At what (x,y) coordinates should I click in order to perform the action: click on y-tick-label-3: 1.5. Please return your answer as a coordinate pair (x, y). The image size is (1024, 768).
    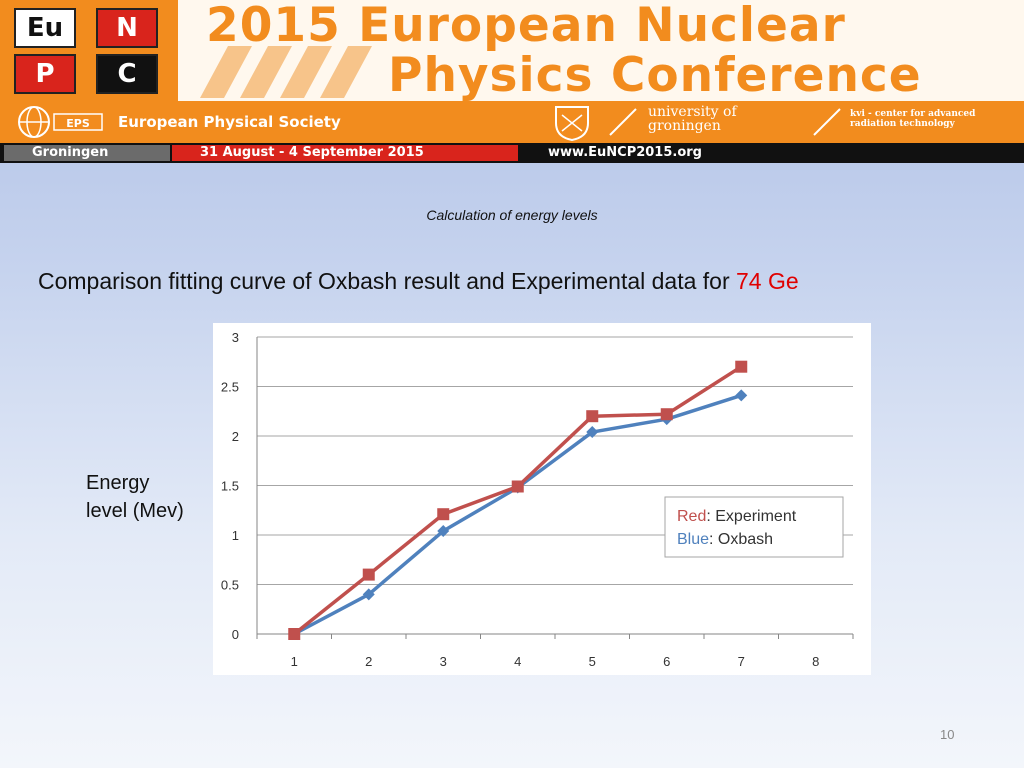
    Looking at the image, I should click on (230, 486).